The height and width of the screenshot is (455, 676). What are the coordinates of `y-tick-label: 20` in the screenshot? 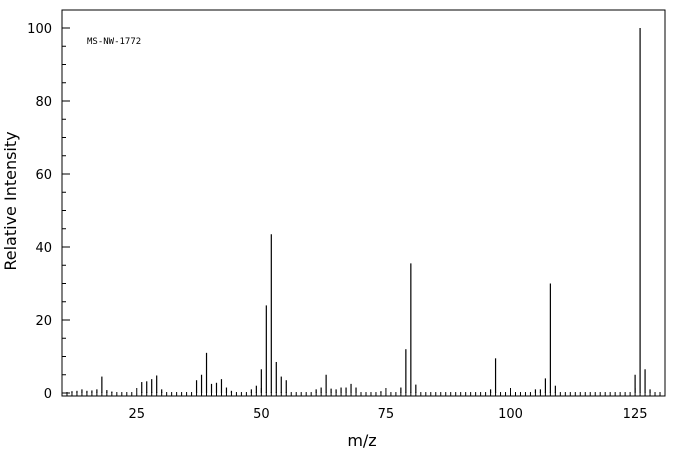 It's located at (43, 321).